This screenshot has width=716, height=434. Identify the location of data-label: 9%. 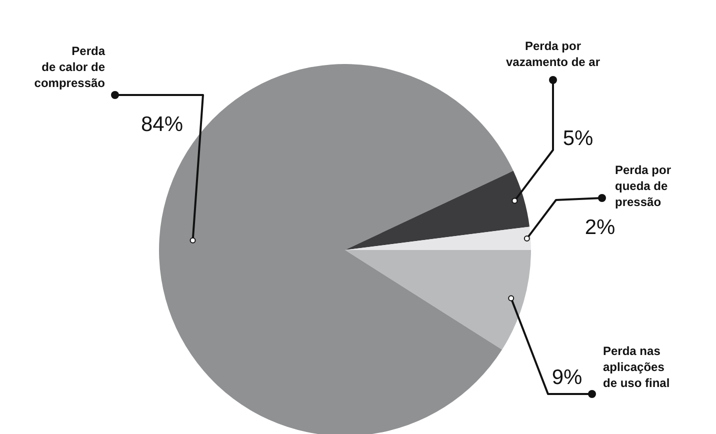
(567, 377).